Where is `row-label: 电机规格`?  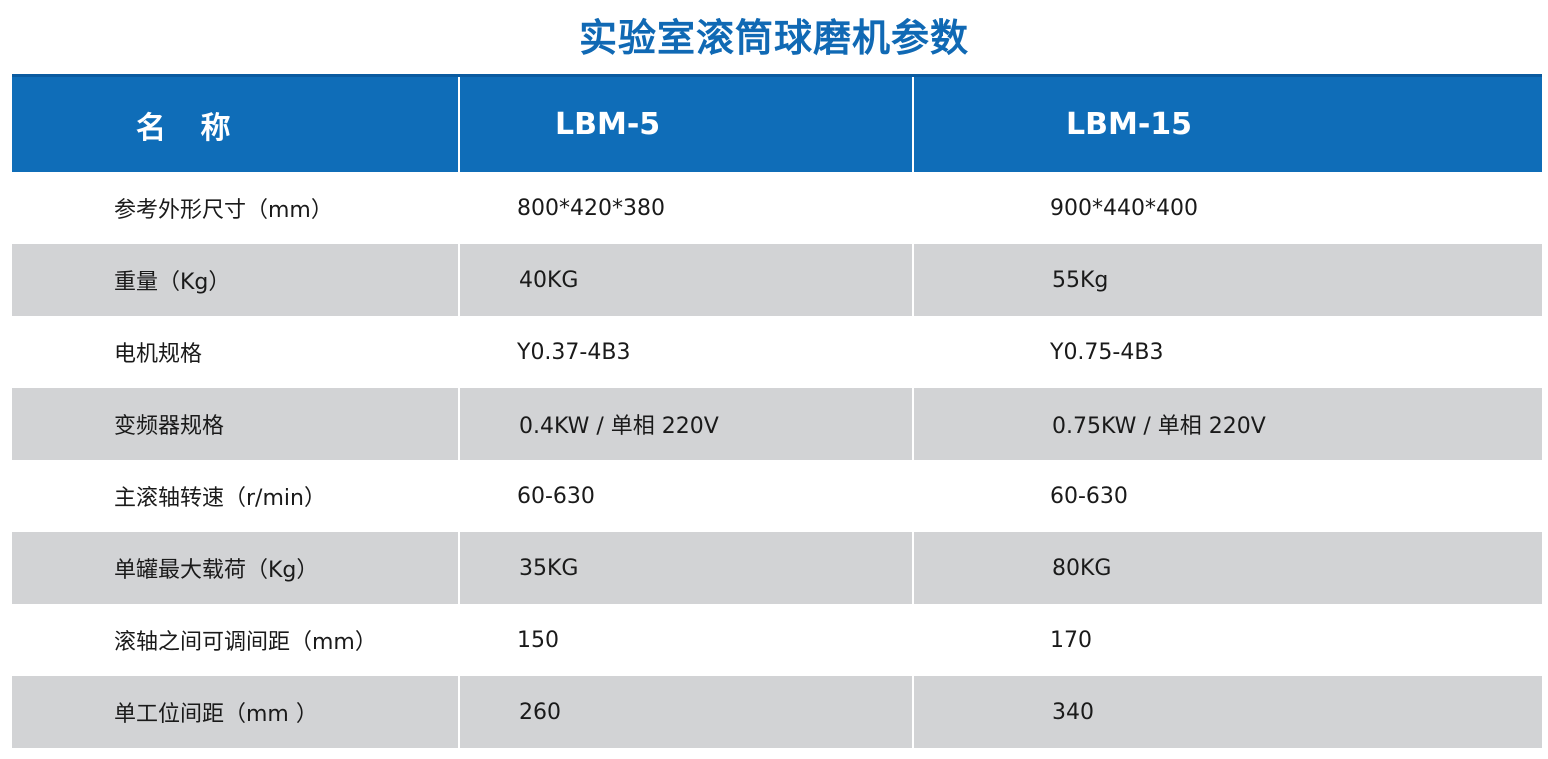 row-label: 电机规格 is located at coordinates (158, 354).